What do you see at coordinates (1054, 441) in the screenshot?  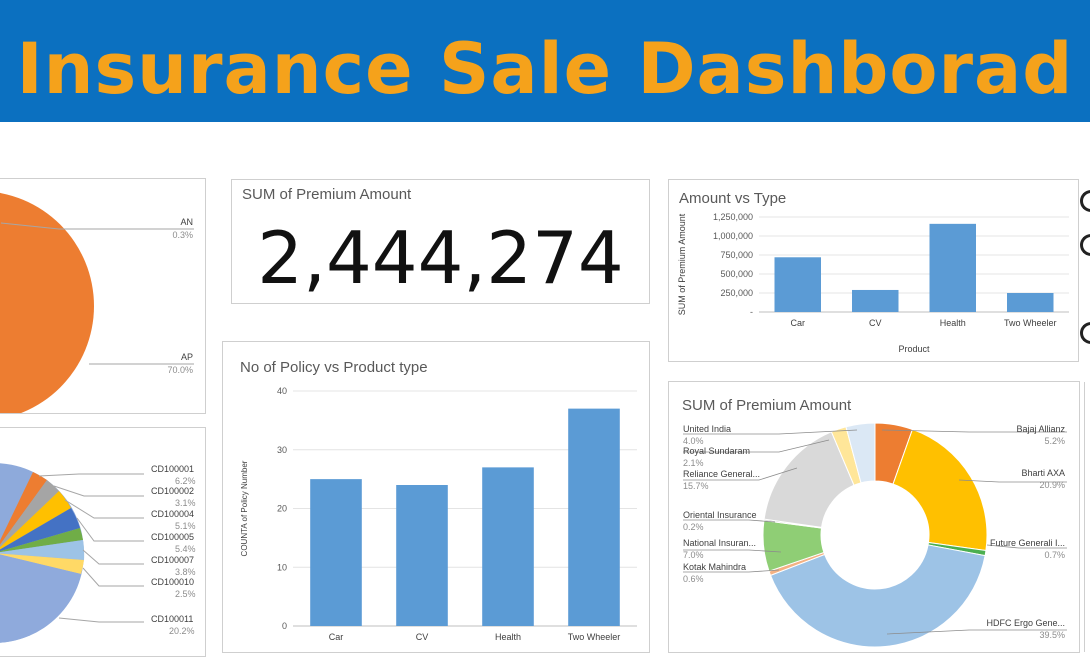 I see `donut-pct-bajaj: 5.2%` at bounding box center [1054, 441].